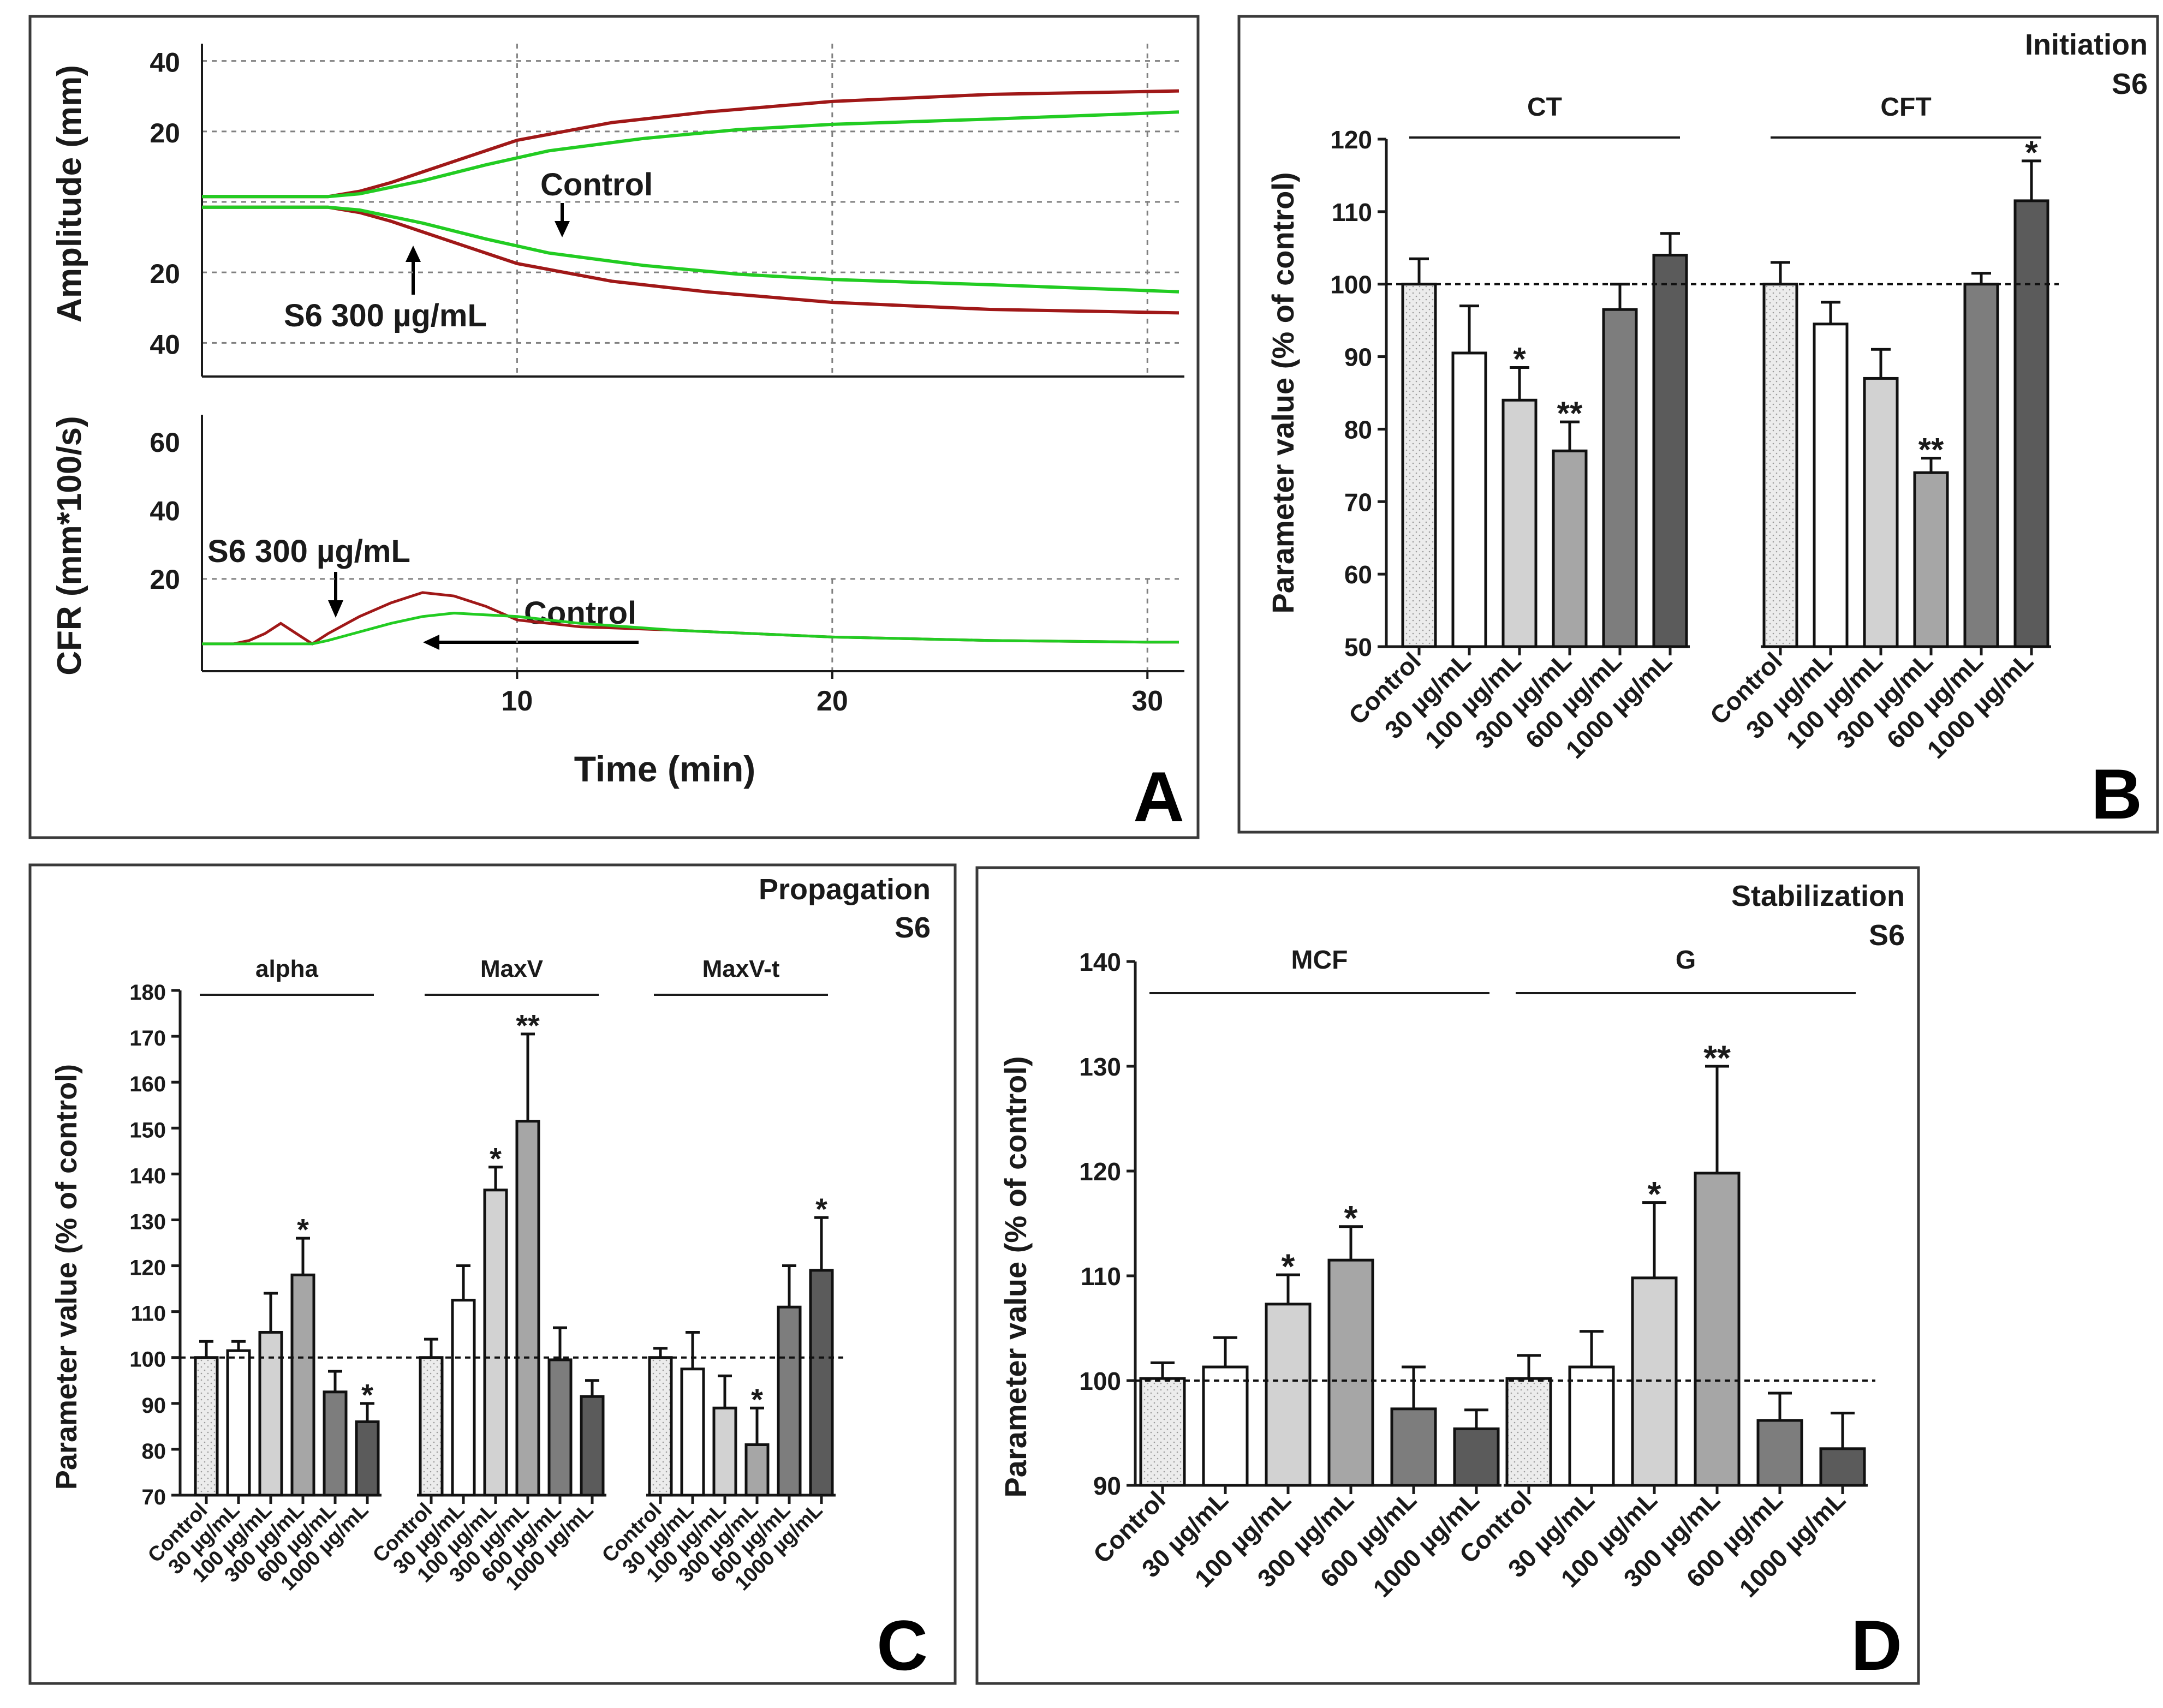 This screenshot has height=1708, width=2163. I want to click on panel-d-group-label: G, so click(1686, 961).